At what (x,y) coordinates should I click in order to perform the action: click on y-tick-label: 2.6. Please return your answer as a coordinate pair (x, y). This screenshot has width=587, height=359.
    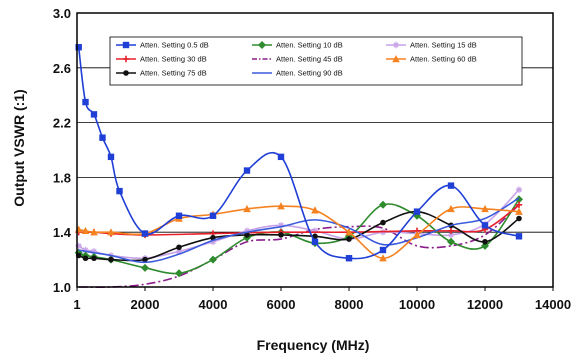
    Looking at the image, I should click on (62, 68).